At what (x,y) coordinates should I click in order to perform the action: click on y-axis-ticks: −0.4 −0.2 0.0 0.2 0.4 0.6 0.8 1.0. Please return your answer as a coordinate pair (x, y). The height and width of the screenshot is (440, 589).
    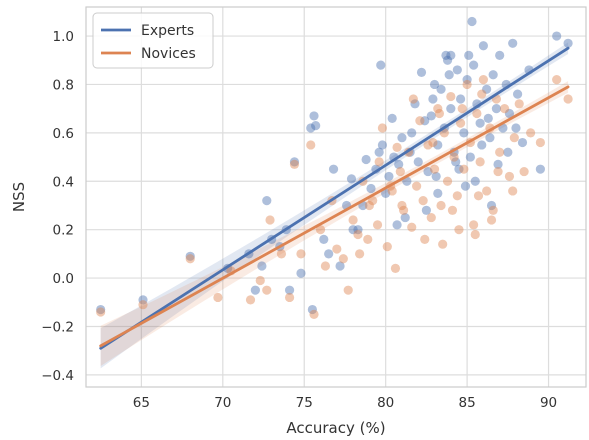
    Looking at the image, I should click on (57, 206).